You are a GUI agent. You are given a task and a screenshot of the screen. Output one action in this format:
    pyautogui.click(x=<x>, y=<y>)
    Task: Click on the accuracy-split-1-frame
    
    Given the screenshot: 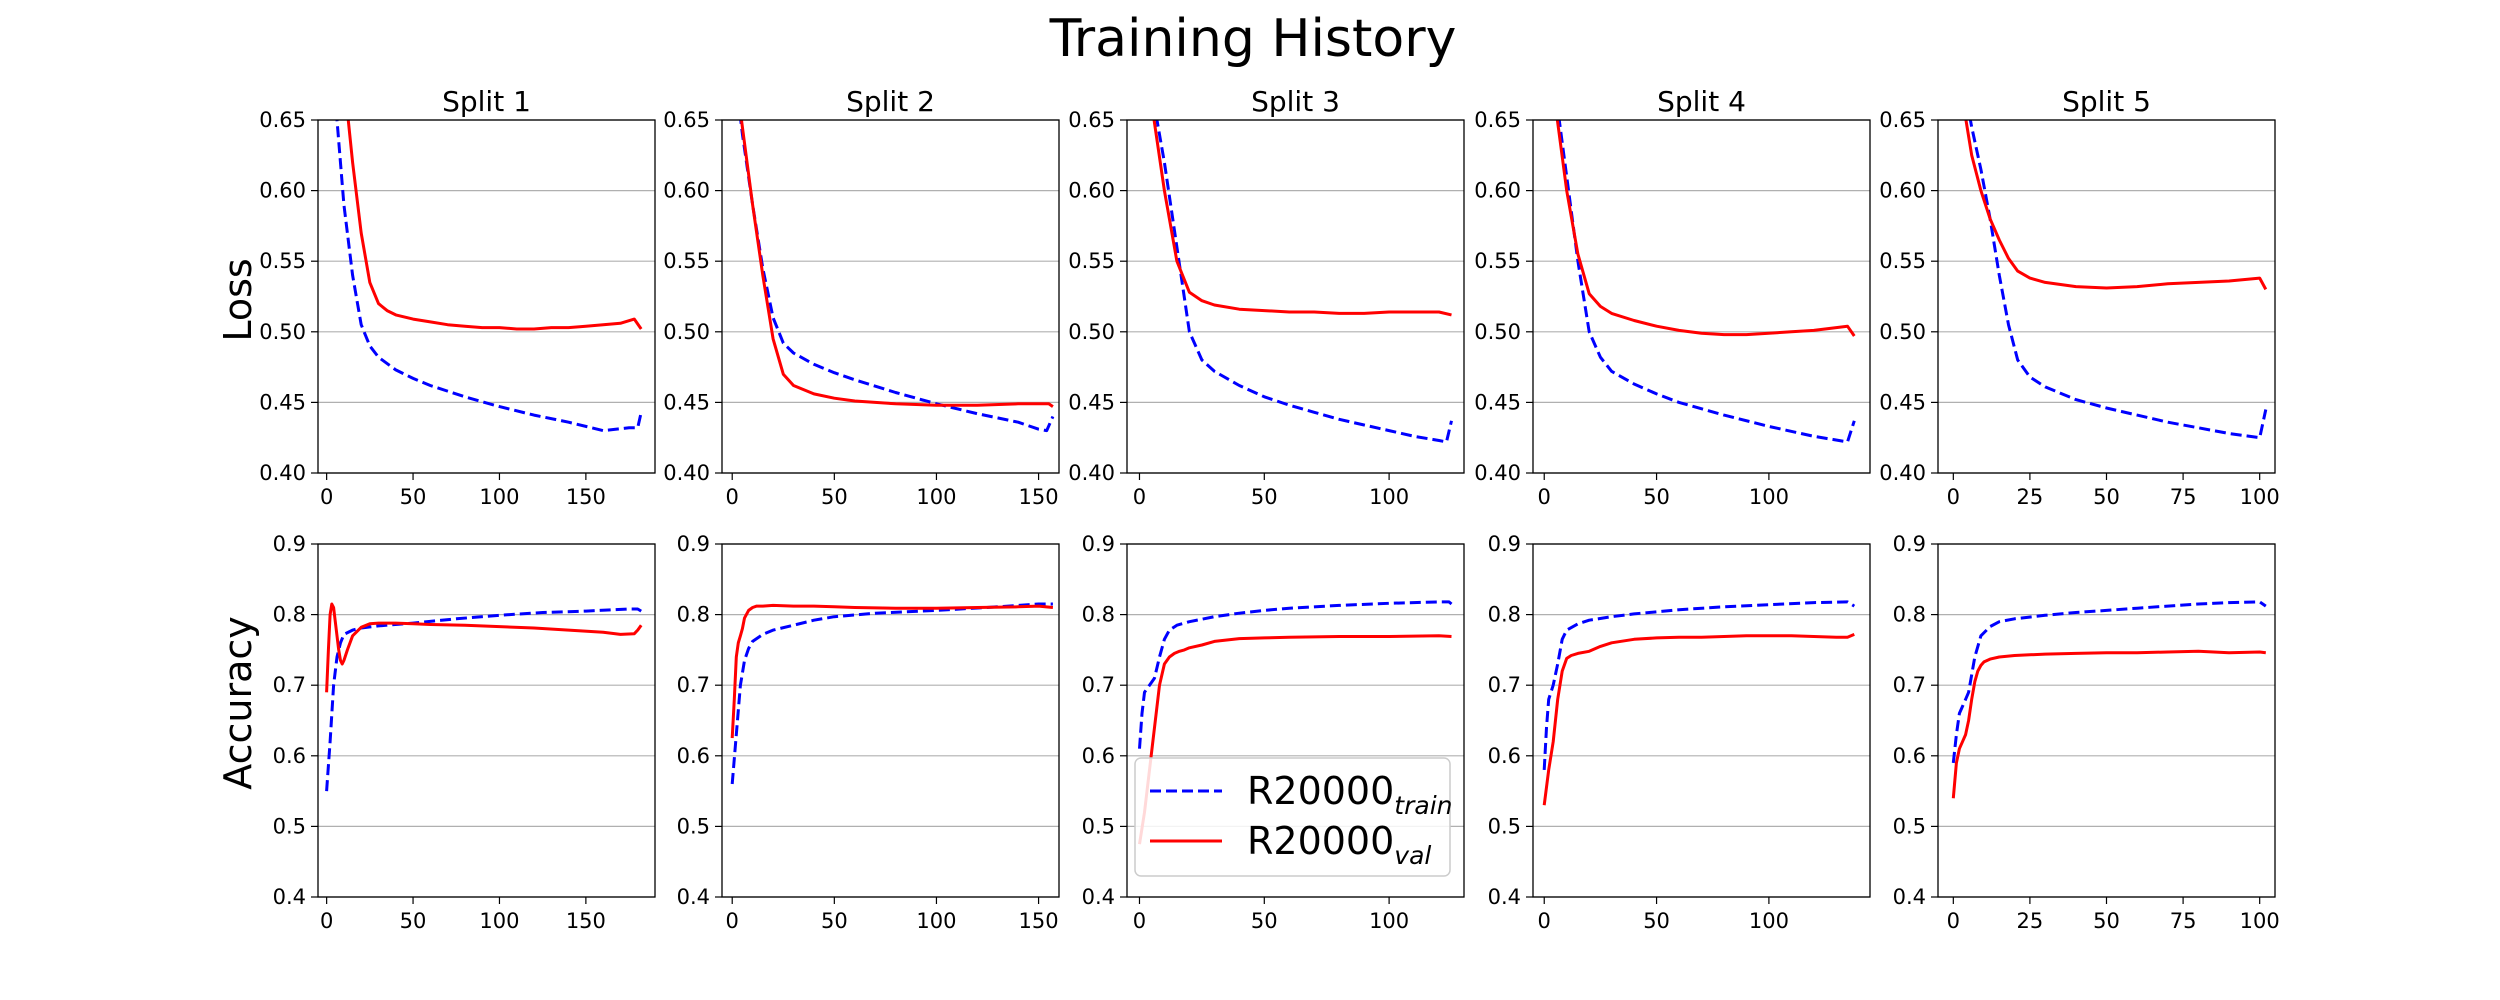 What is the action you would take?
    pyautogui.click(x=486, y=720)
    